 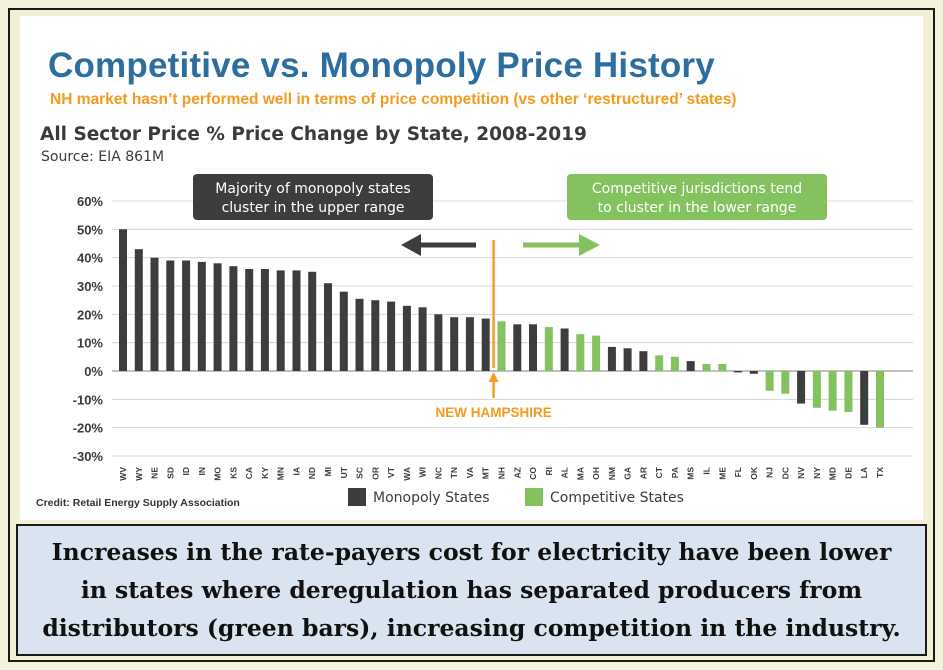 What do you see at coordinates (517, 472) in the screenshot?
I see `x-tick-label: AZ` at bounding box center [517, 472].